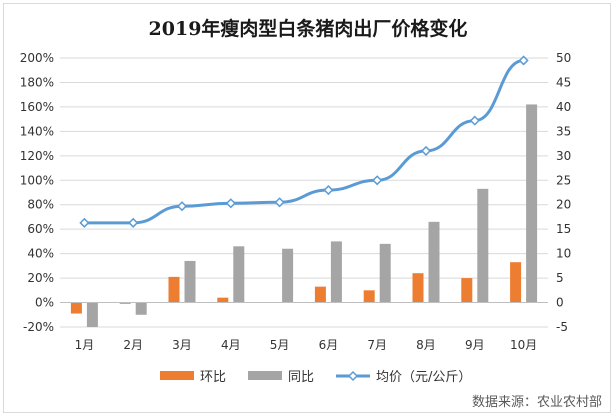  I want to click on y-right-tick-label: 30, so click(563, 156).